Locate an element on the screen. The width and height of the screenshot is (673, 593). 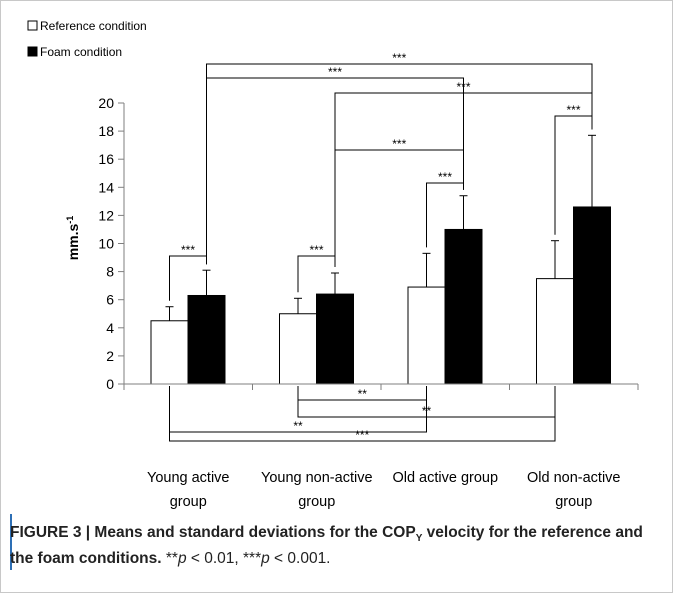
x-tick-label-1-1: group is located at coordinates (316, 502).